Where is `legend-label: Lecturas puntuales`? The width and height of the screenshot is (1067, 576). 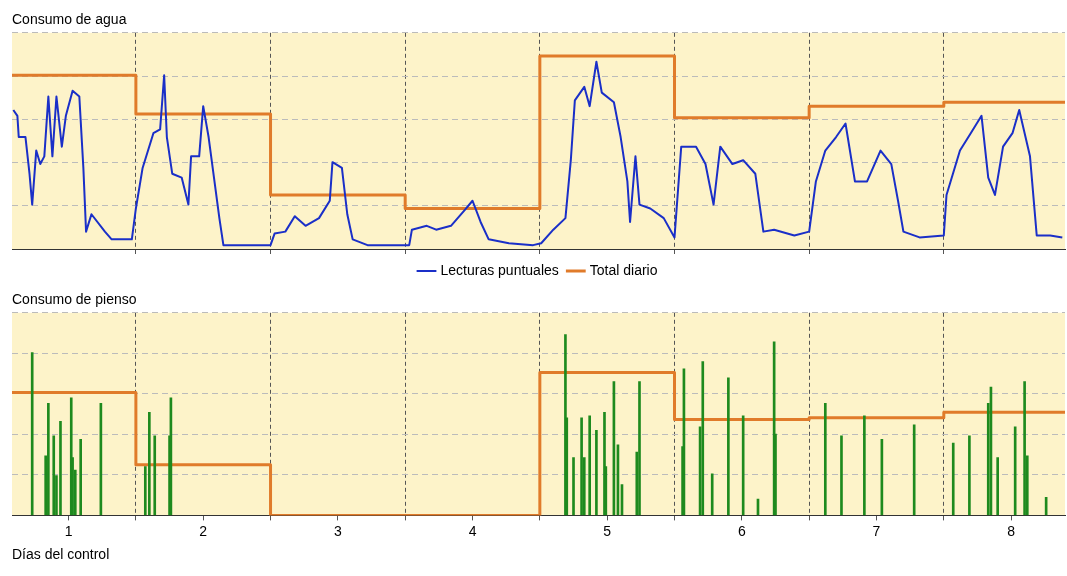 legend-label: Lecturas puntuales is located at coordinates (499, 269).